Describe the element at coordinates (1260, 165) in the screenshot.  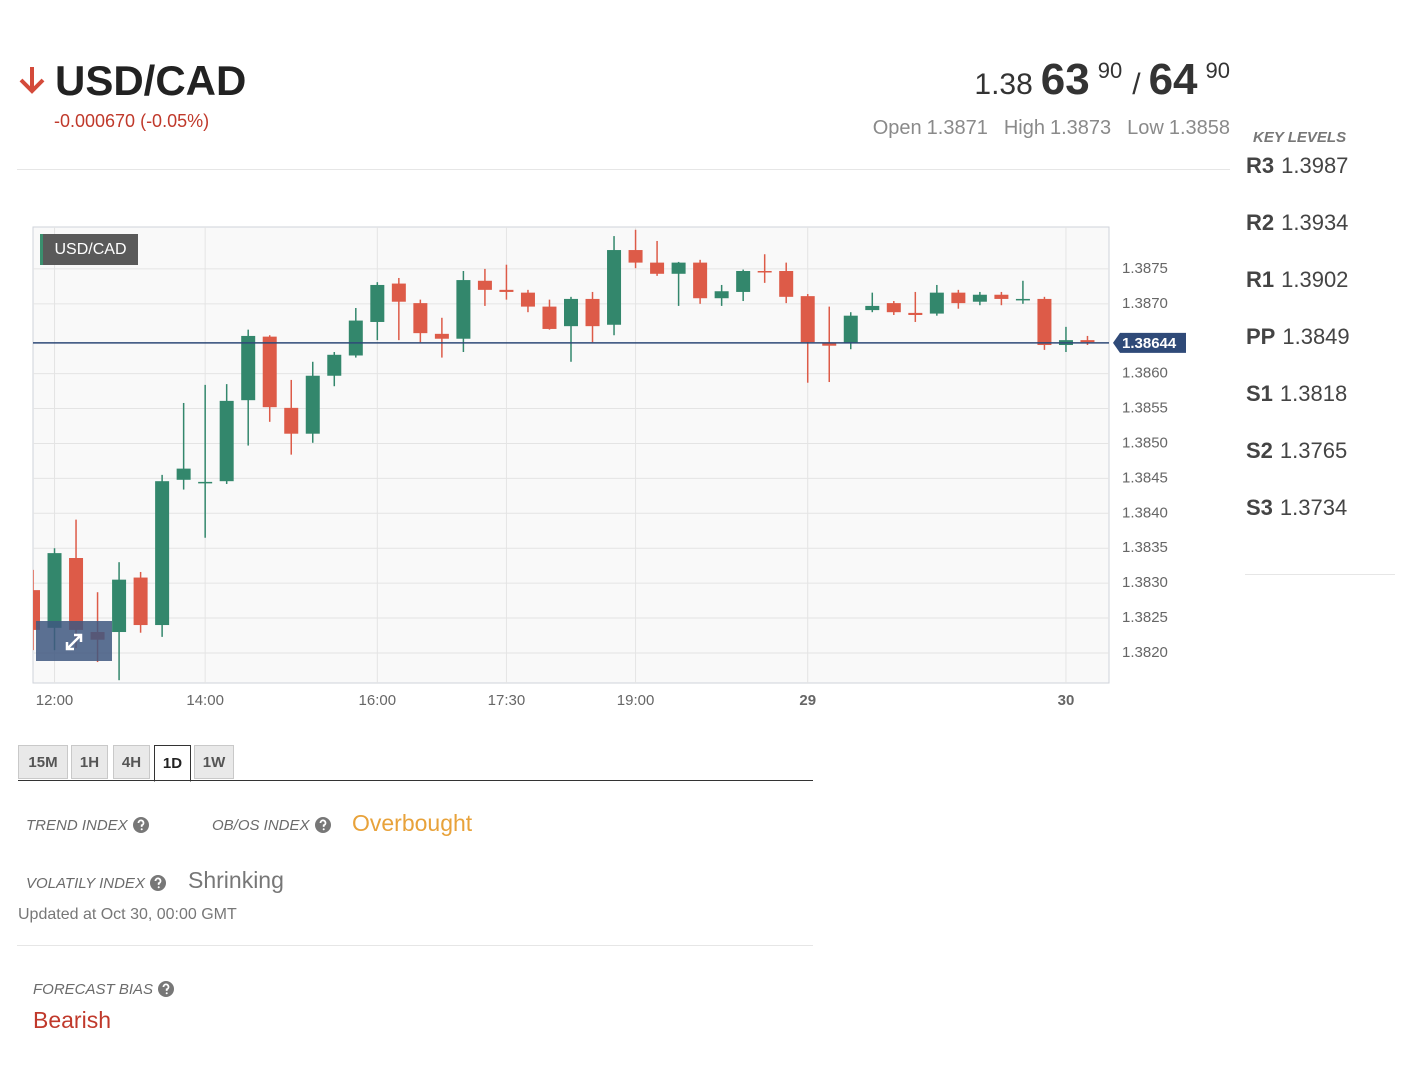
I see `level-name: R3` at that location.